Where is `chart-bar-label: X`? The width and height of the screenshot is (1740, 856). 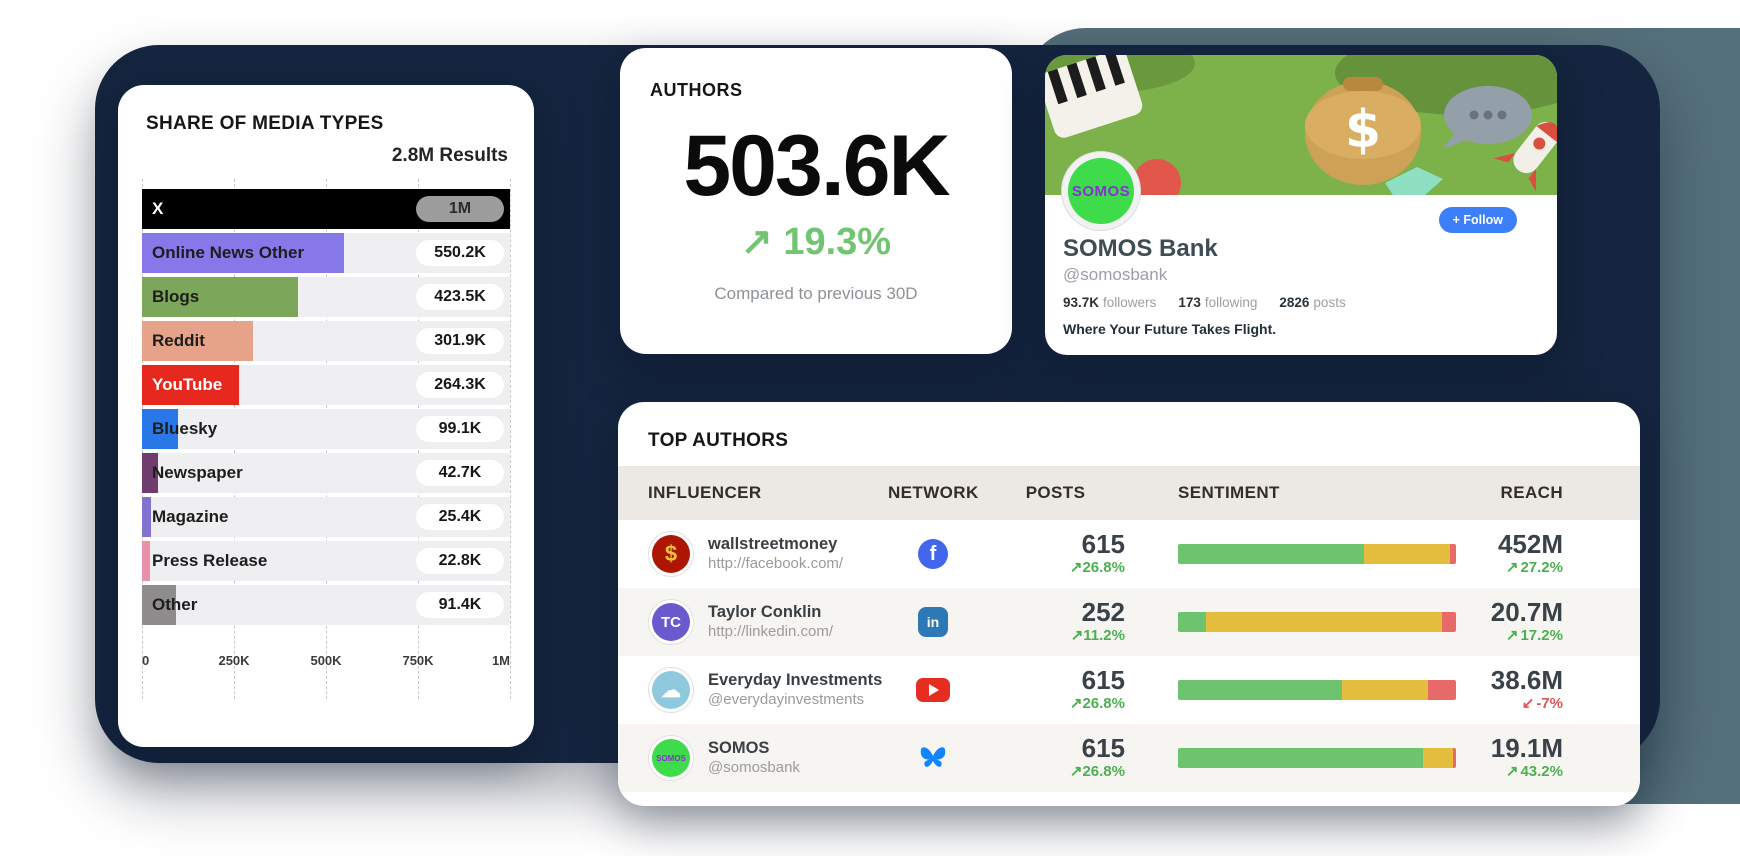
chart-bar-label: X is located at coordinates (158, 208).